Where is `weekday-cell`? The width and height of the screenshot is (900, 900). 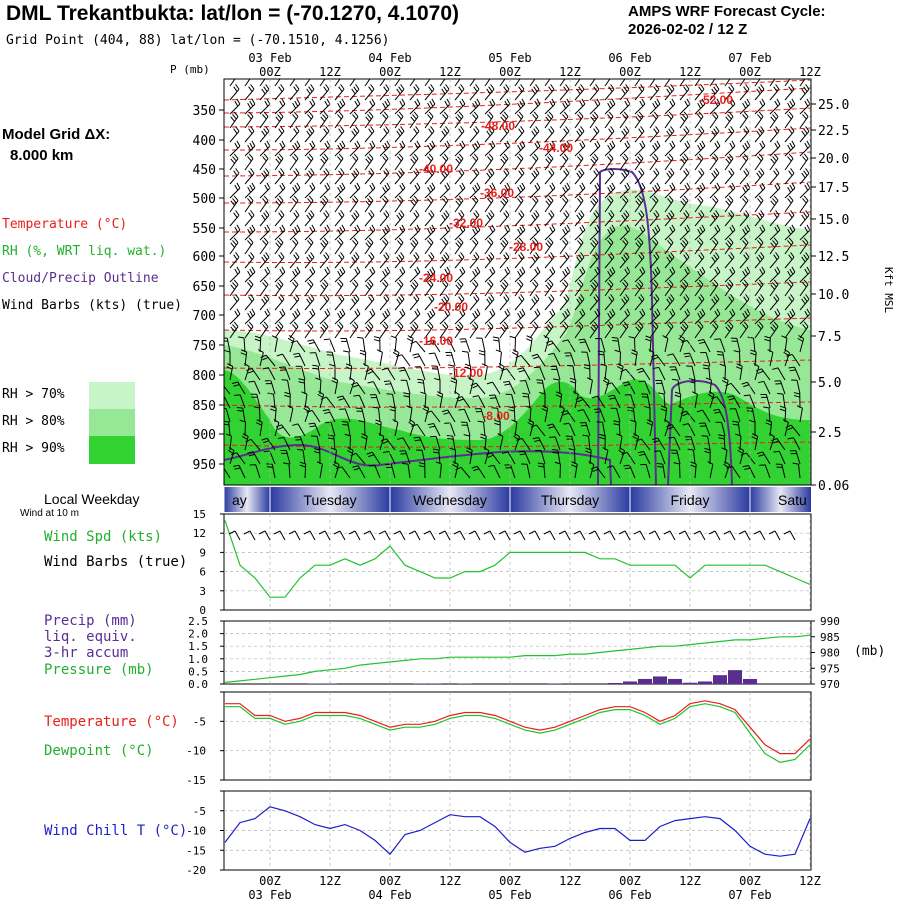 weekday-cell is located at coordinates (690, 499).